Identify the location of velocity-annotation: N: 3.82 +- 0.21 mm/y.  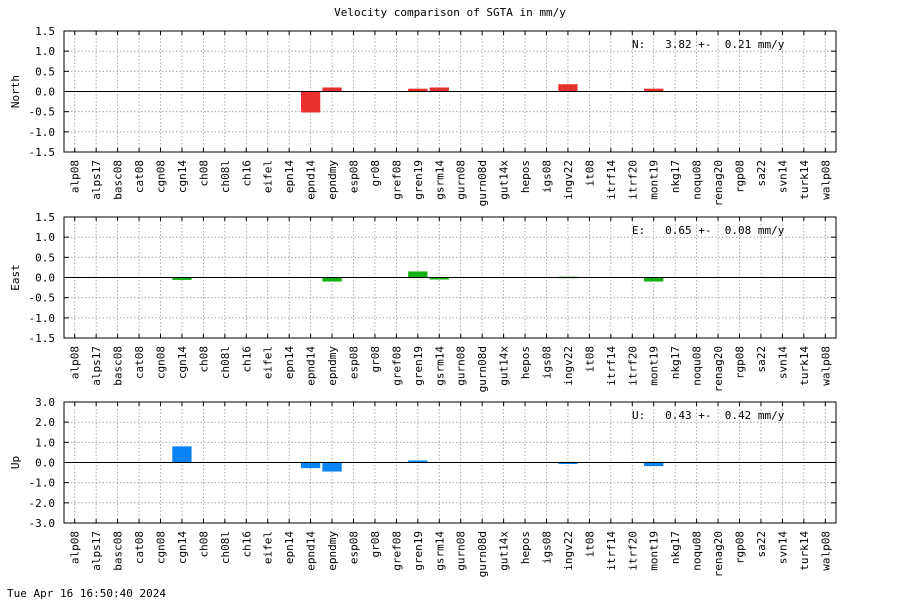
(708, 44).